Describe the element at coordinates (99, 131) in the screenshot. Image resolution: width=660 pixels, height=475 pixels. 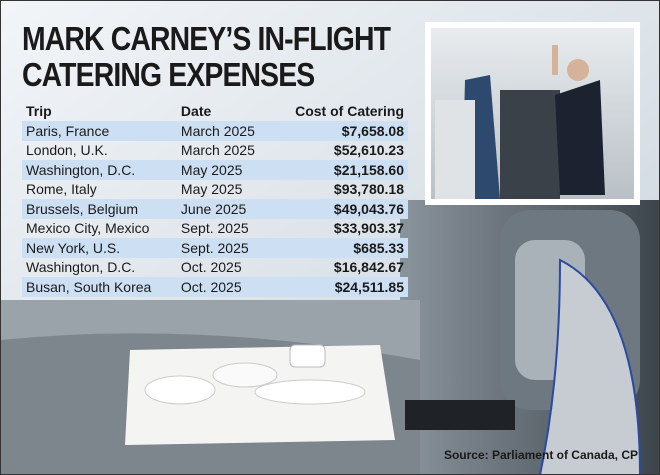
I see `table-cell: Paris, France` at that location.